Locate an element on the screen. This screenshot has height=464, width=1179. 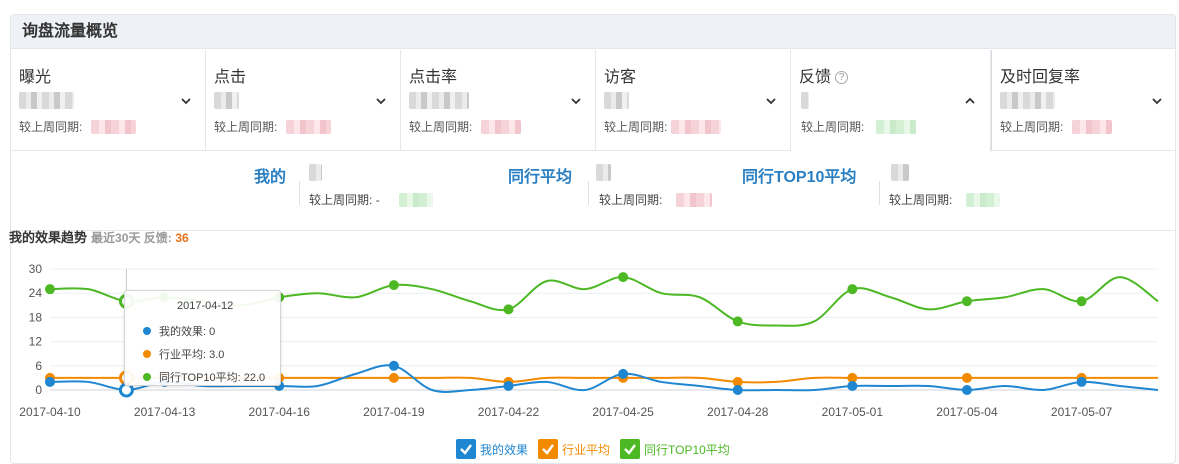
x-tick-label: 2017-05-01 is located at coordinates (853, 412).